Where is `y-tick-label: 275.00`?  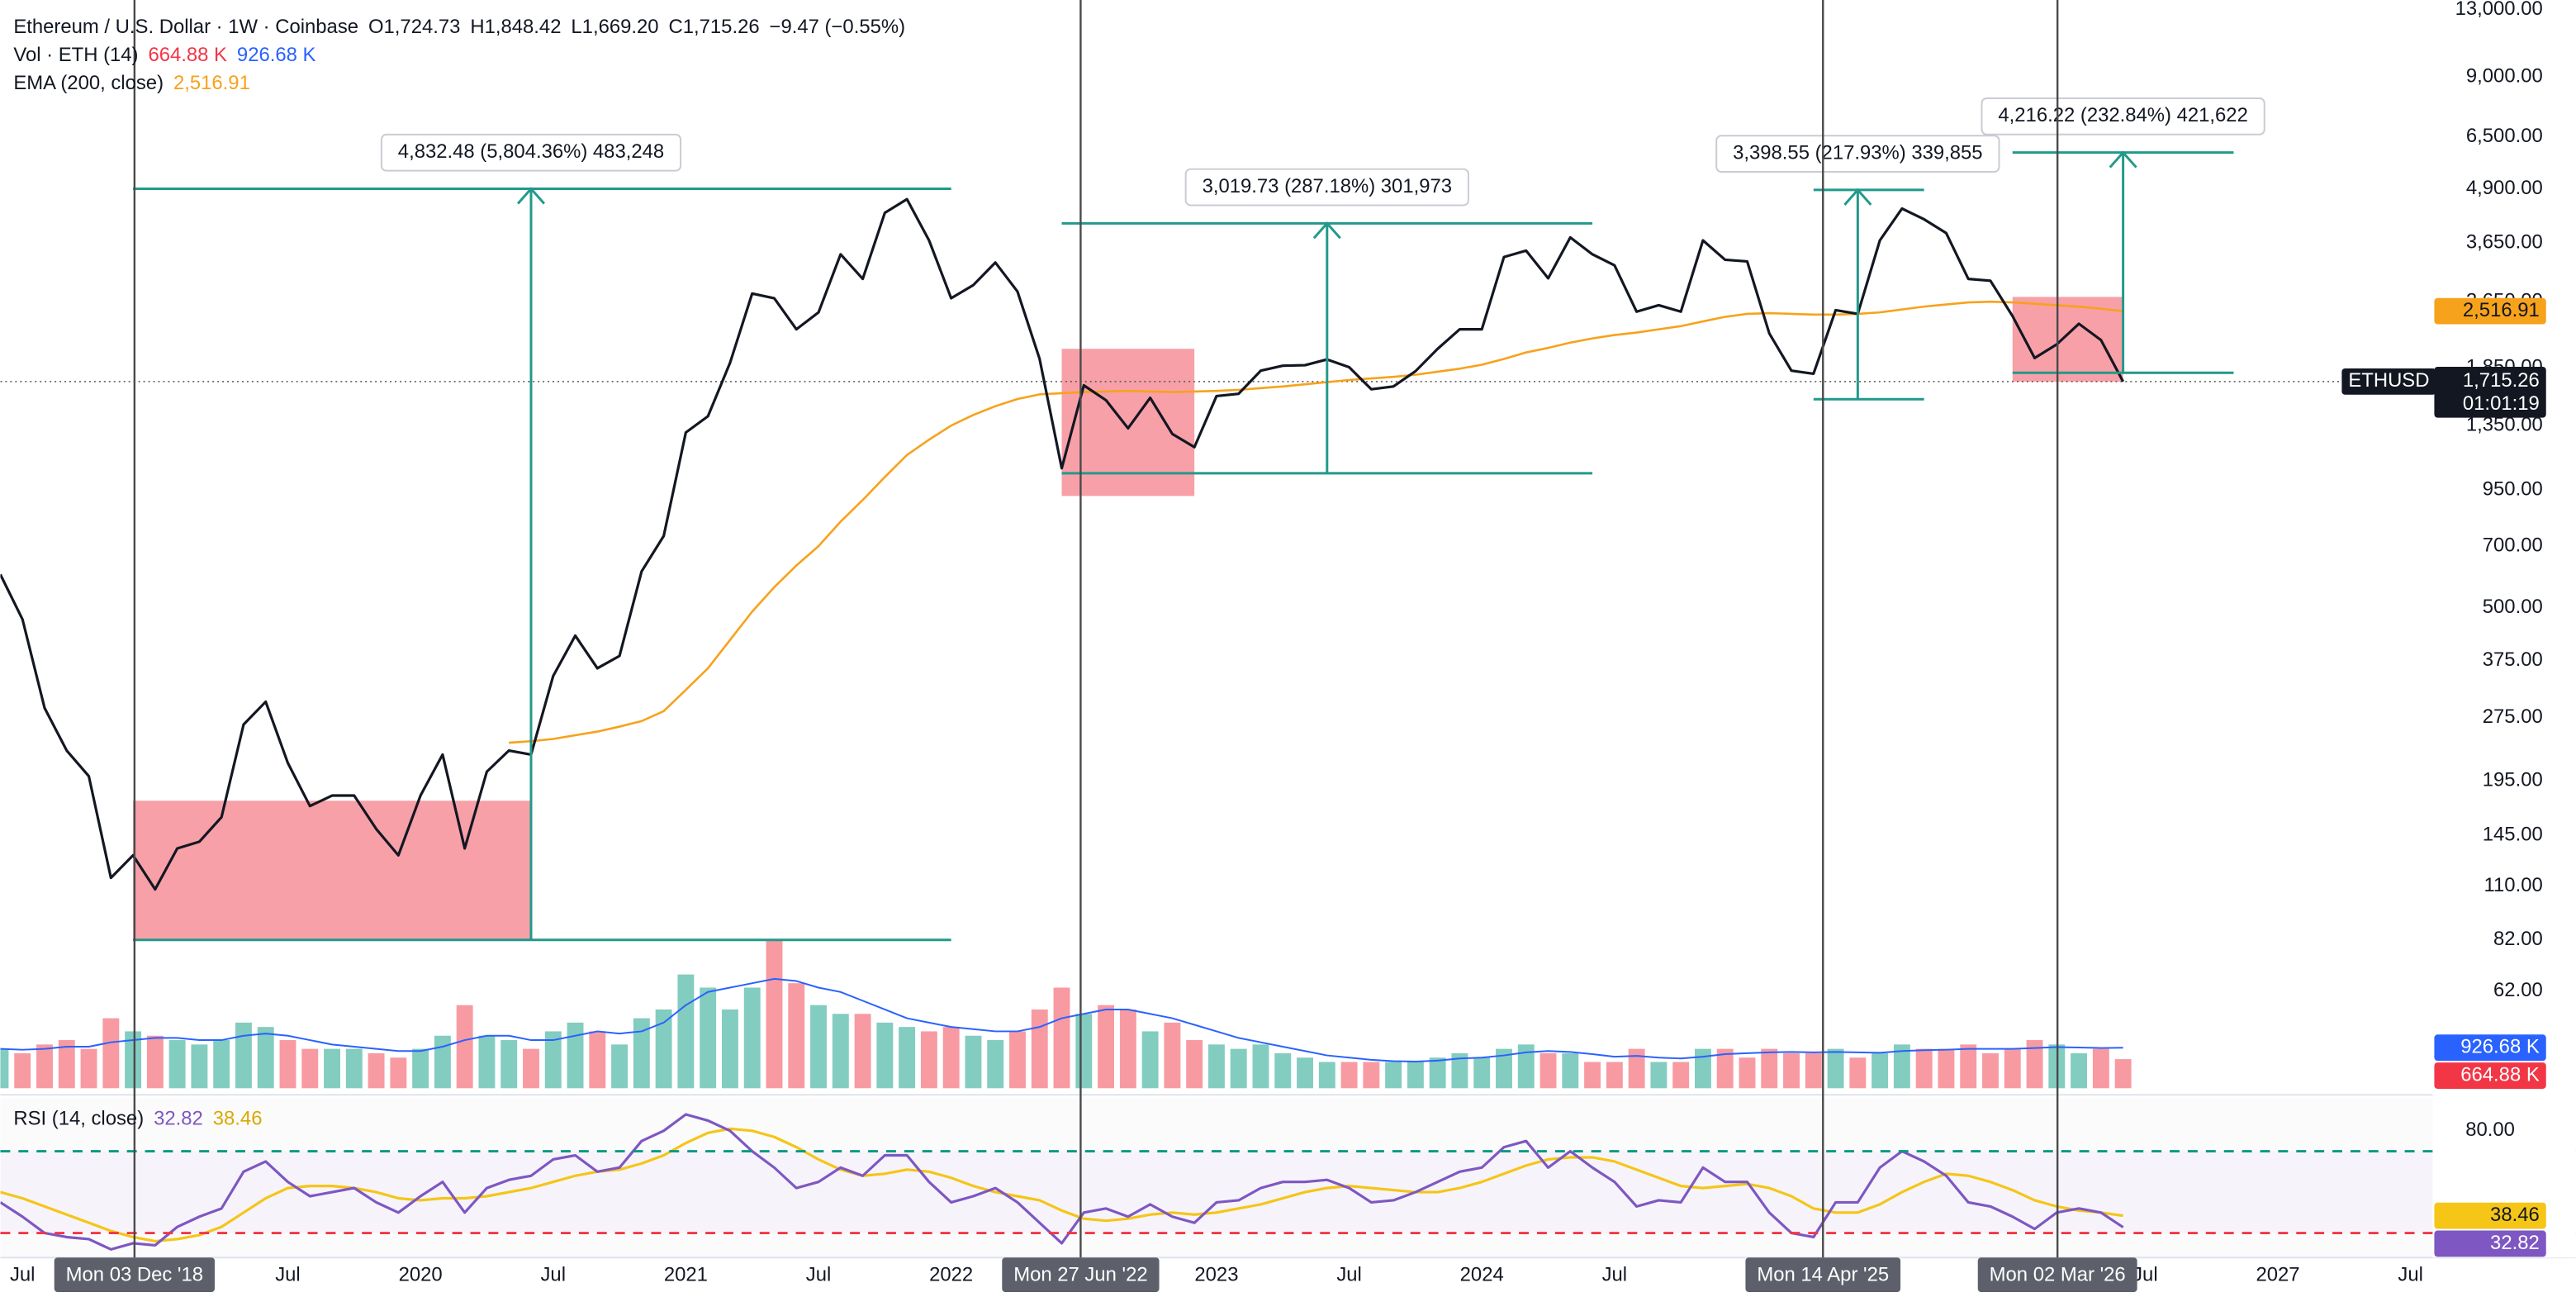
y-tick-label: 275.00 is located at coordinates (2513, 717).